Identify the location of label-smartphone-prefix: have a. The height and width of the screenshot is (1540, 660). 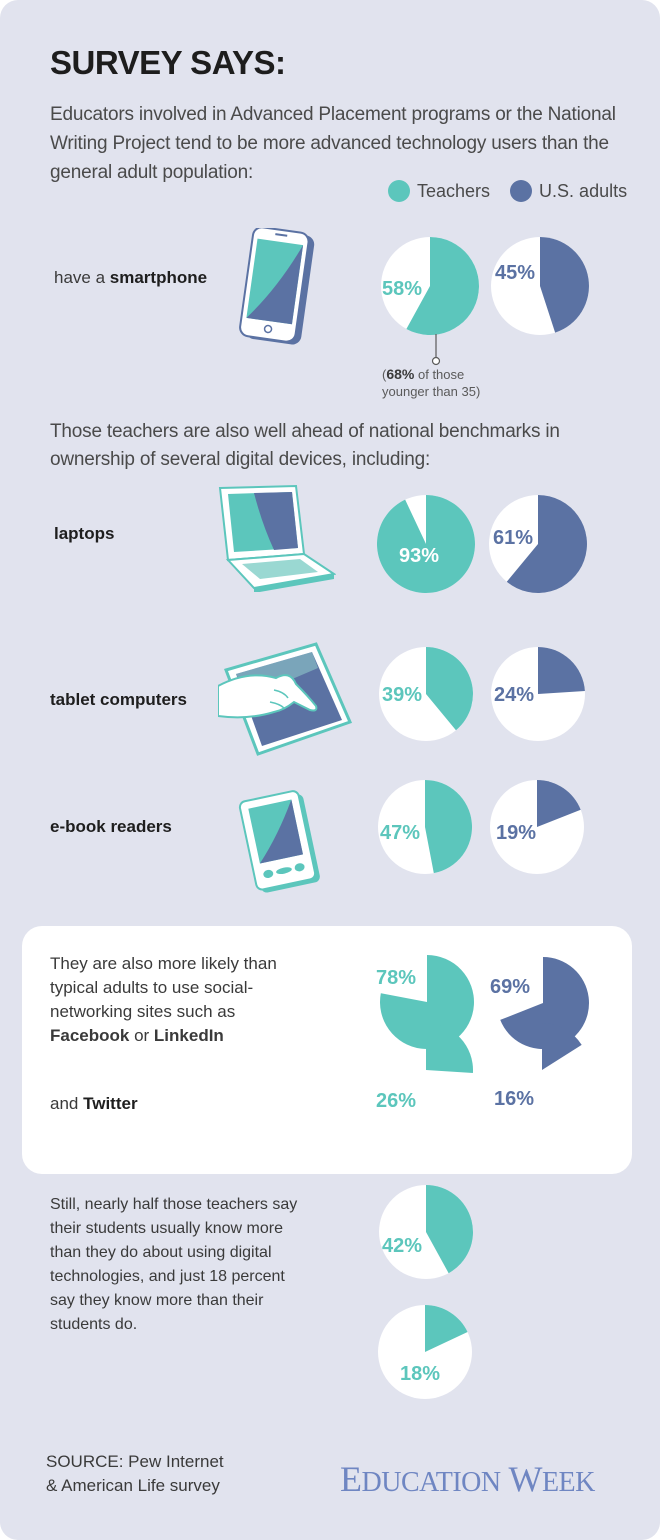
(82, 277).